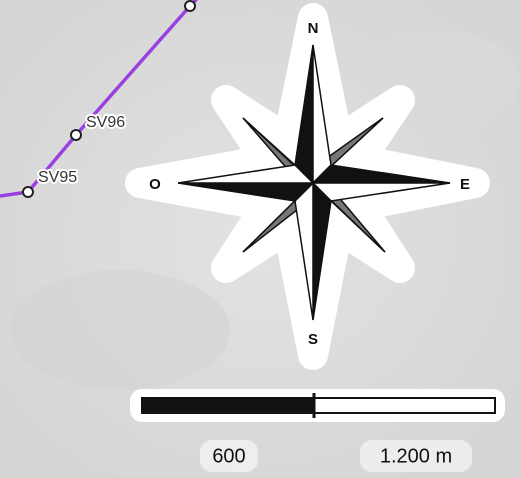 The width and height of the screenshot is (521, 478). I want to click on scale-label: 1.200 m, so click(416, 456).